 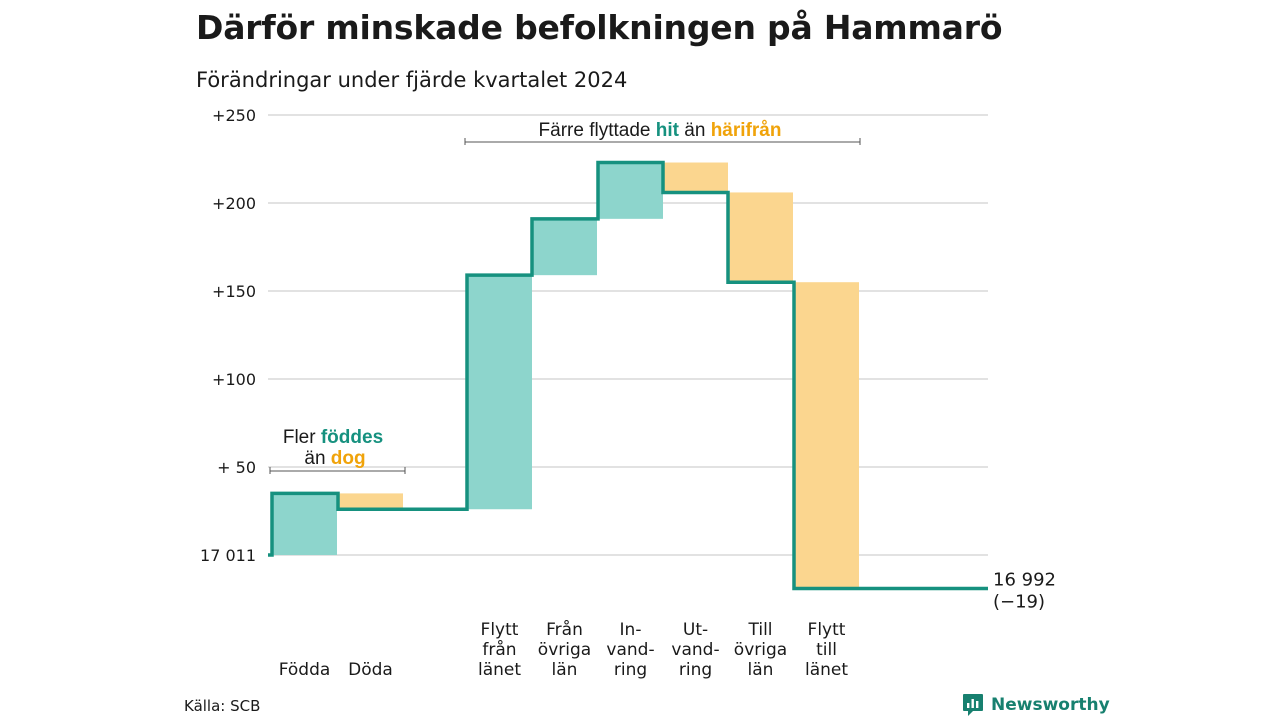 I want to click on brand-name: Newsworthy, so click(x=1050, y=705).